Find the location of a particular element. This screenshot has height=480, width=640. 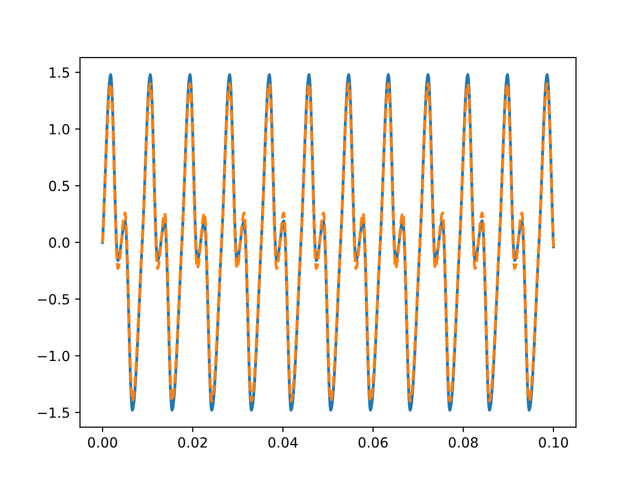

y-tick-label: 1.5 is located at coordinates (60, 72).